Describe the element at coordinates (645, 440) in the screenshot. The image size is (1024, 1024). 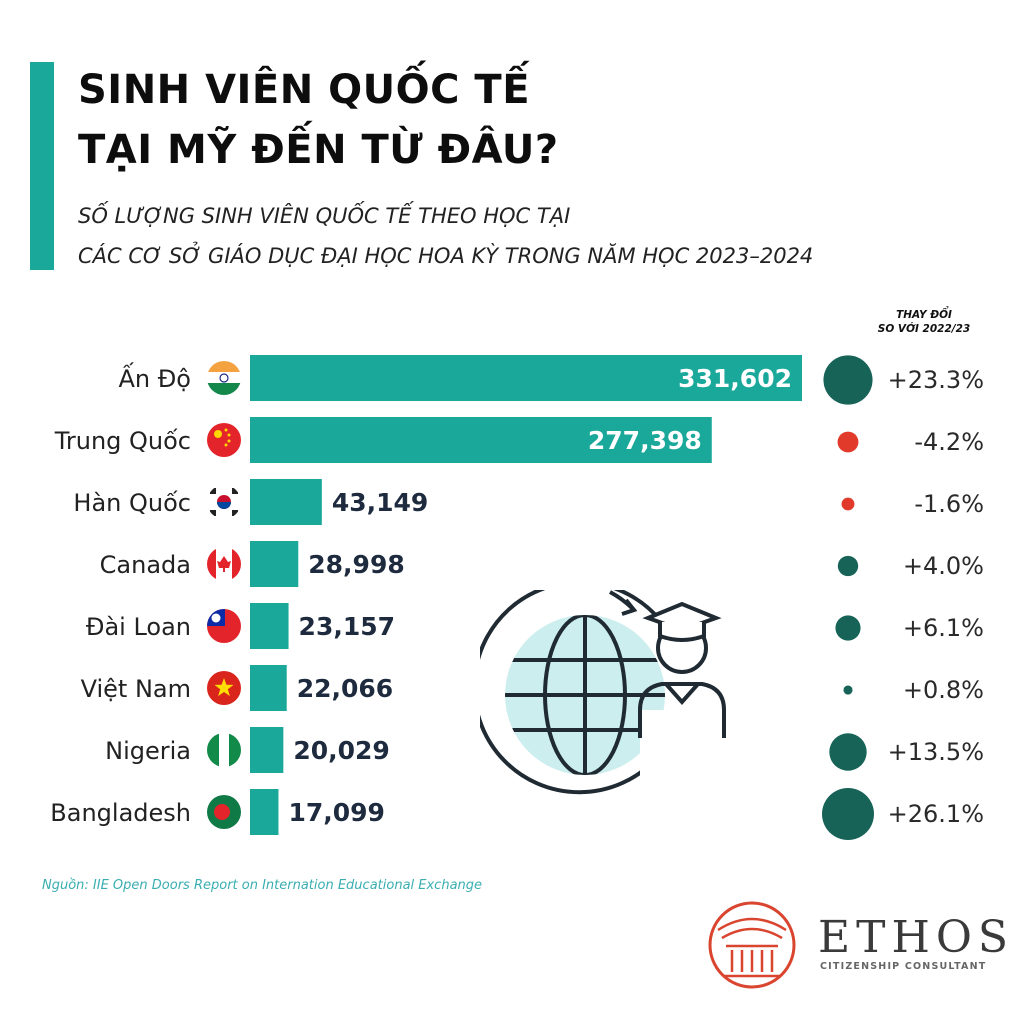
I see `bar-value-label: 277,398` at that location.